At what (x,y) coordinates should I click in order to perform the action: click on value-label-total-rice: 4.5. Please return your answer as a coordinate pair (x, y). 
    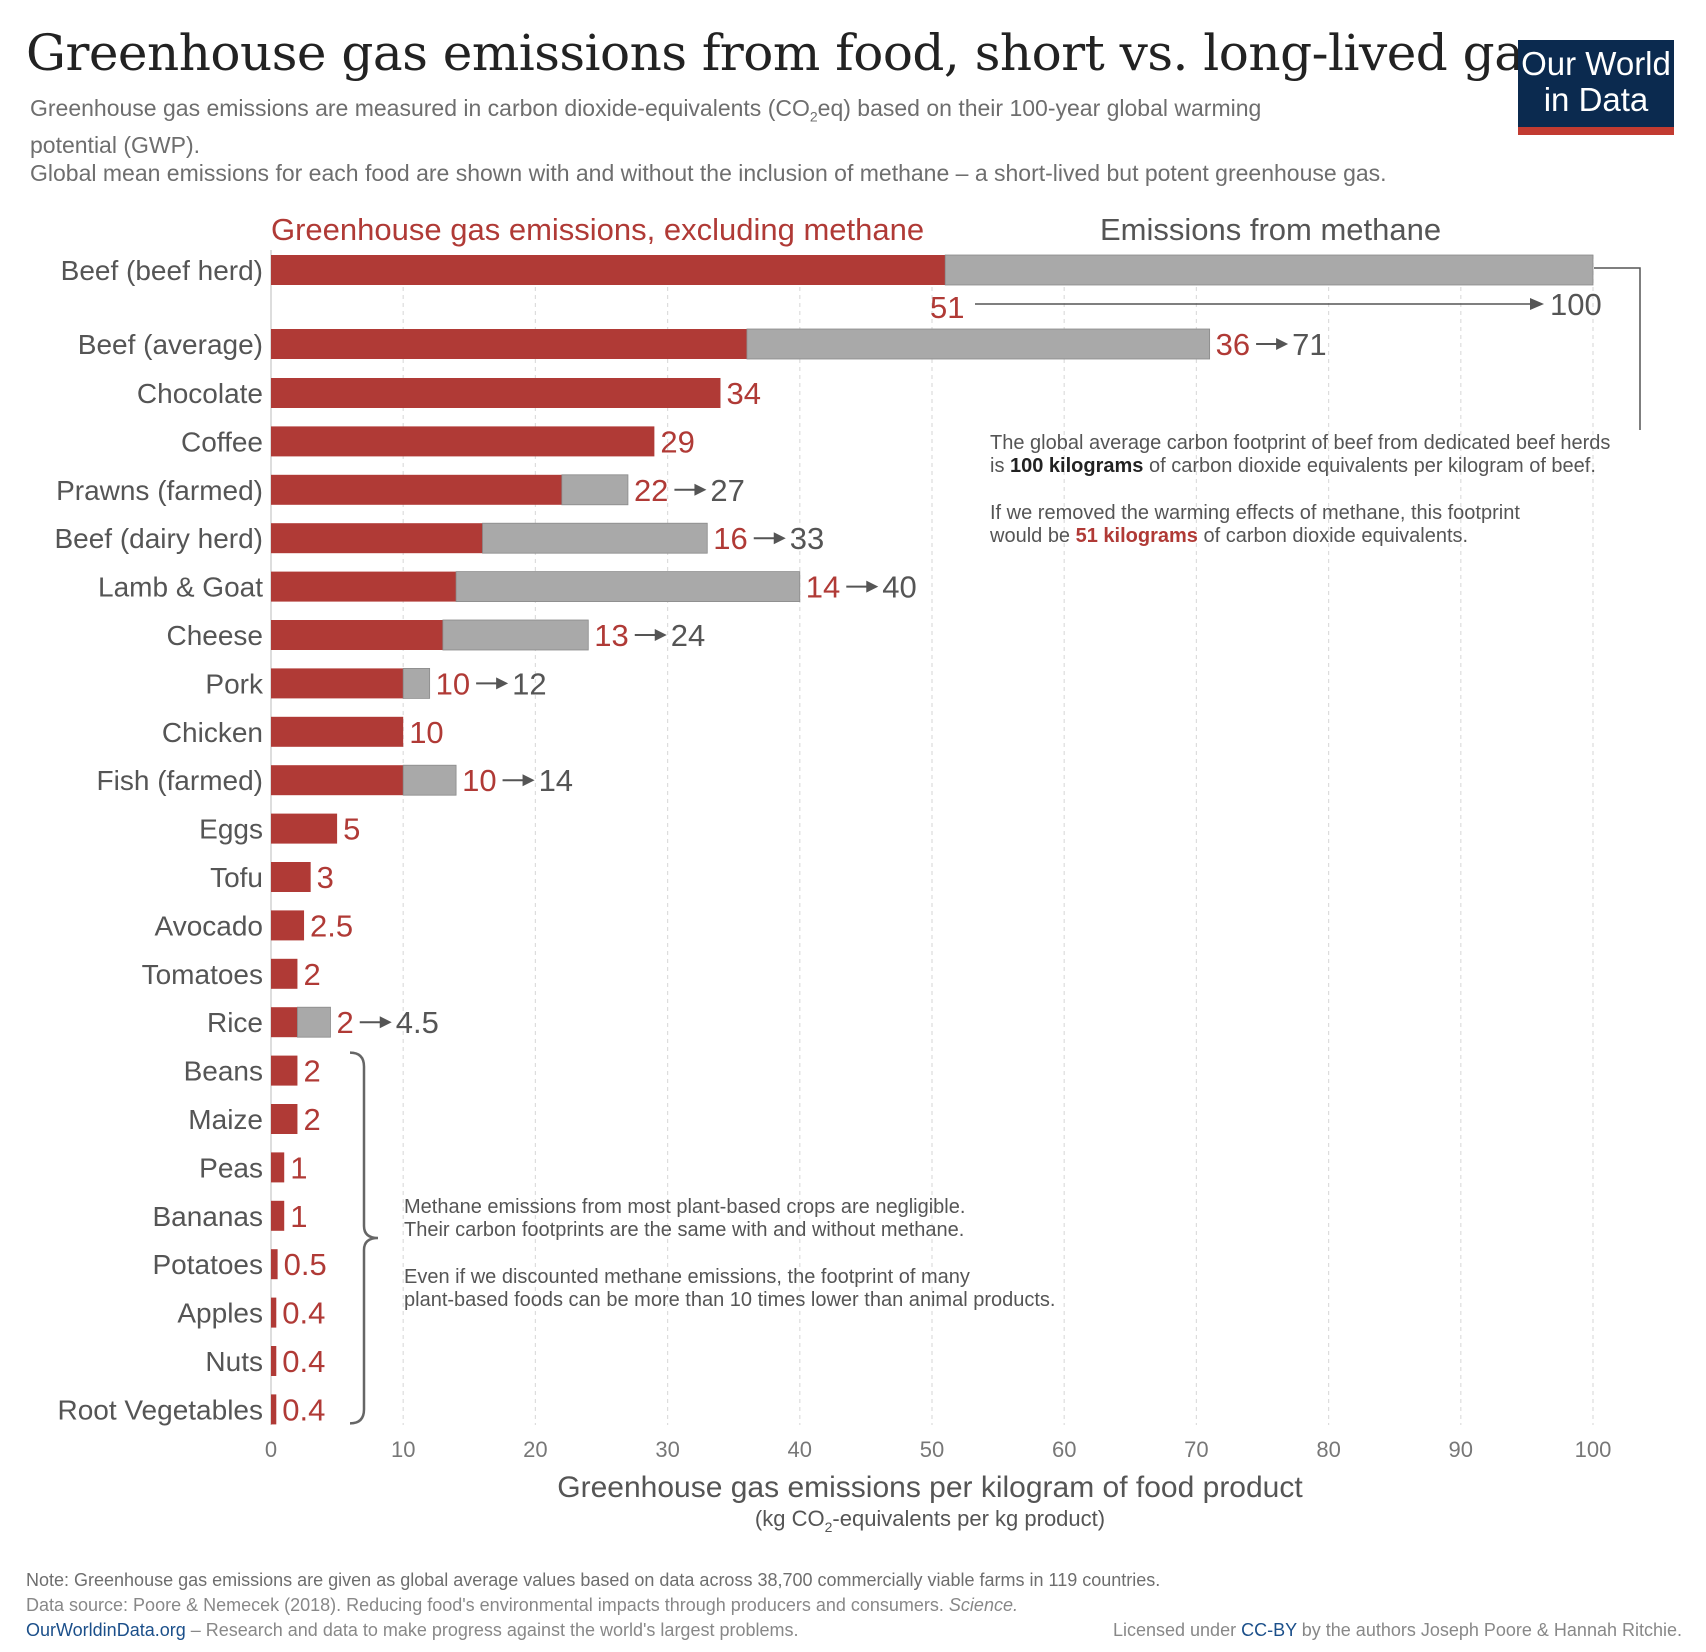
    Looking at the image, I should click on (417, 1022).